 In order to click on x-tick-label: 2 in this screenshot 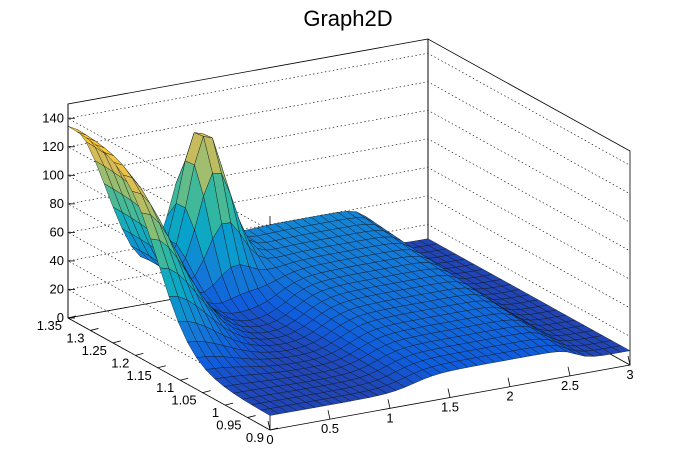, I will do `click(509, 396)`.